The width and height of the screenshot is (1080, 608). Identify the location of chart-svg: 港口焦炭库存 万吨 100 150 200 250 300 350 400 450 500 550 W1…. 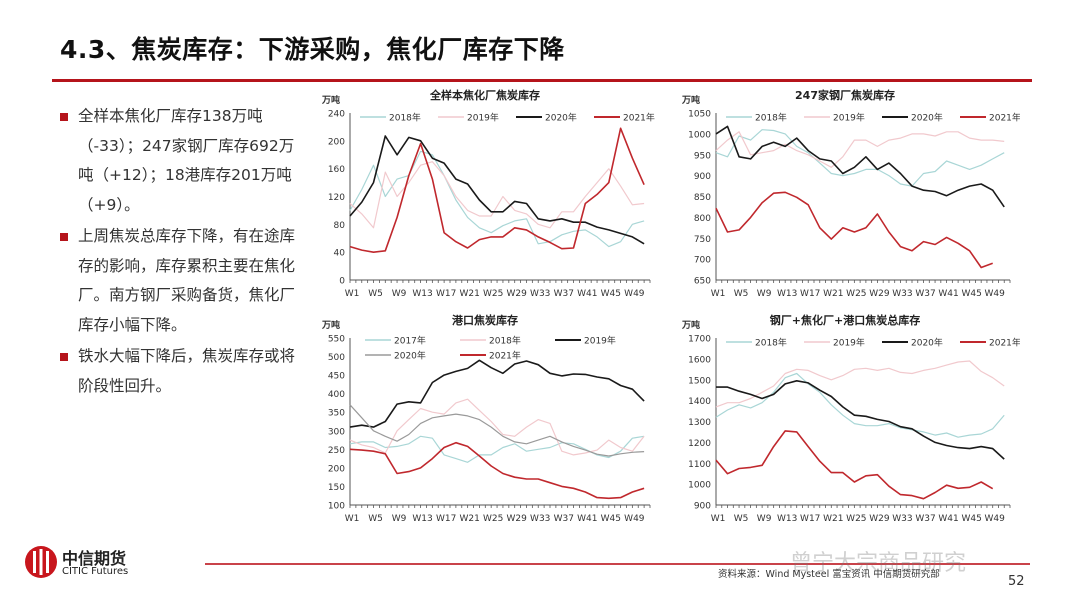
(486, 418).